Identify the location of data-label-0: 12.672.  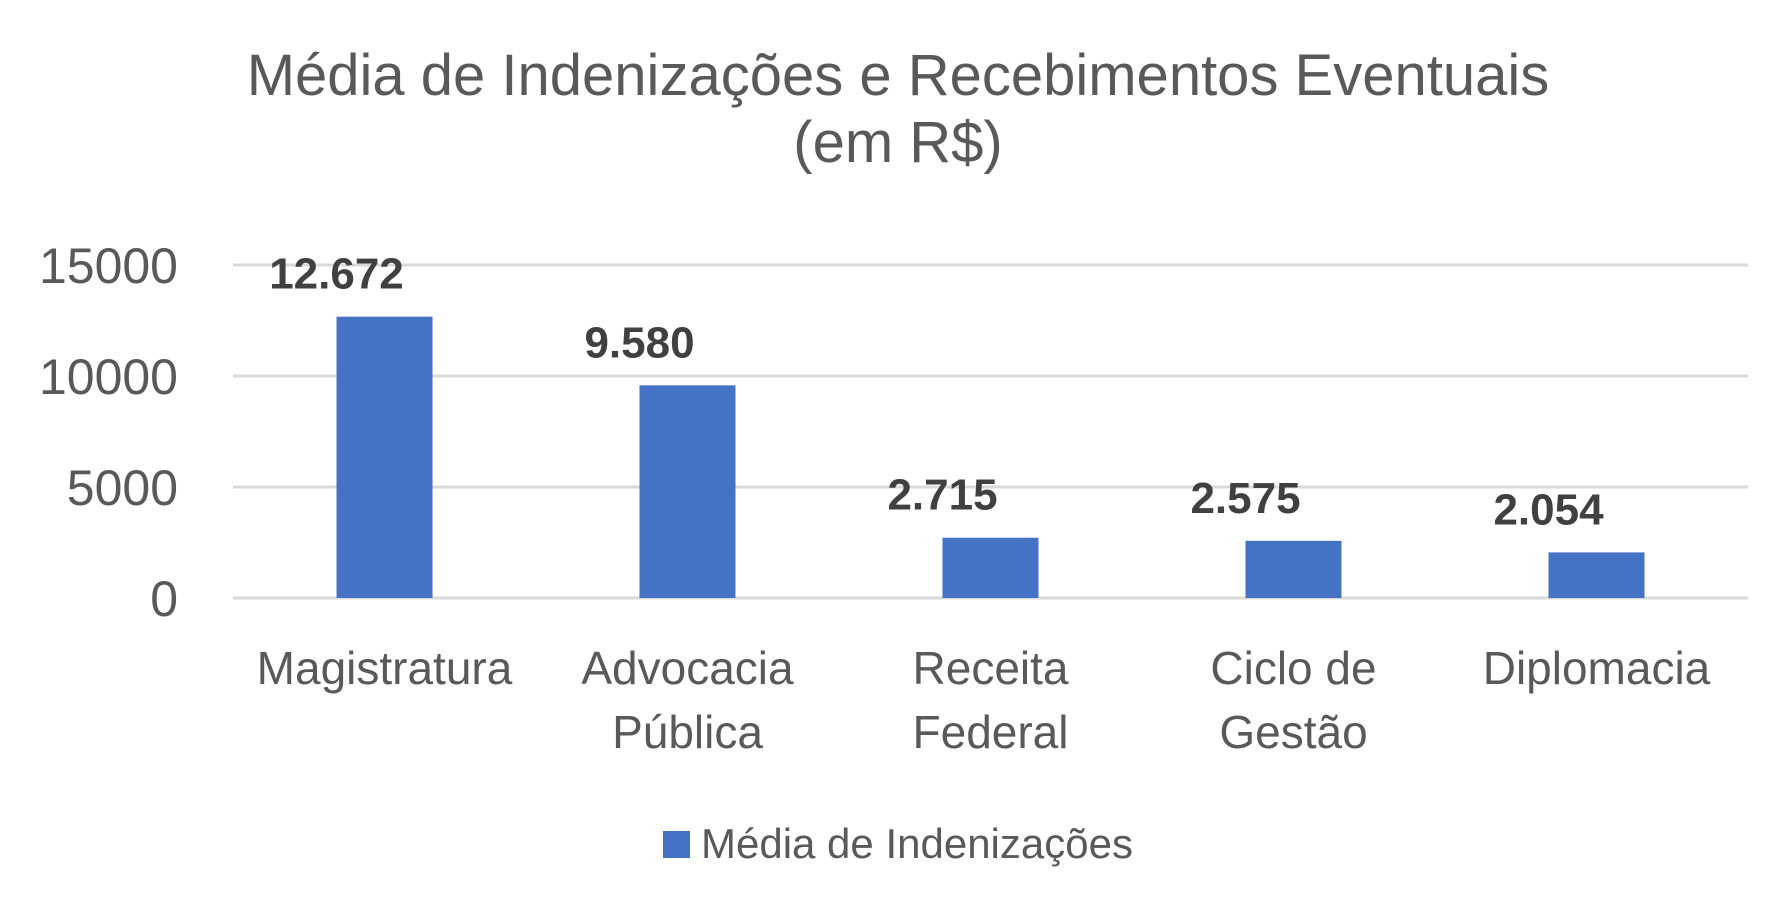
(336, 274).